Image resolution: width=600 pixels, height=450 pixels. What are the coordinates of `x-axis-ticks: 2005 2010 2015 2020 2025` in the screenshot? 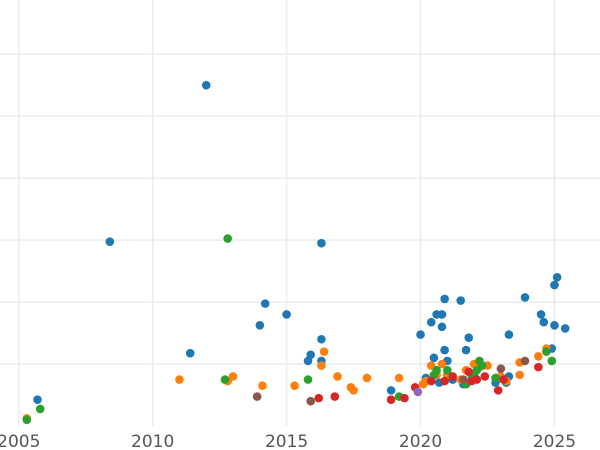 It's located at (288, 441).